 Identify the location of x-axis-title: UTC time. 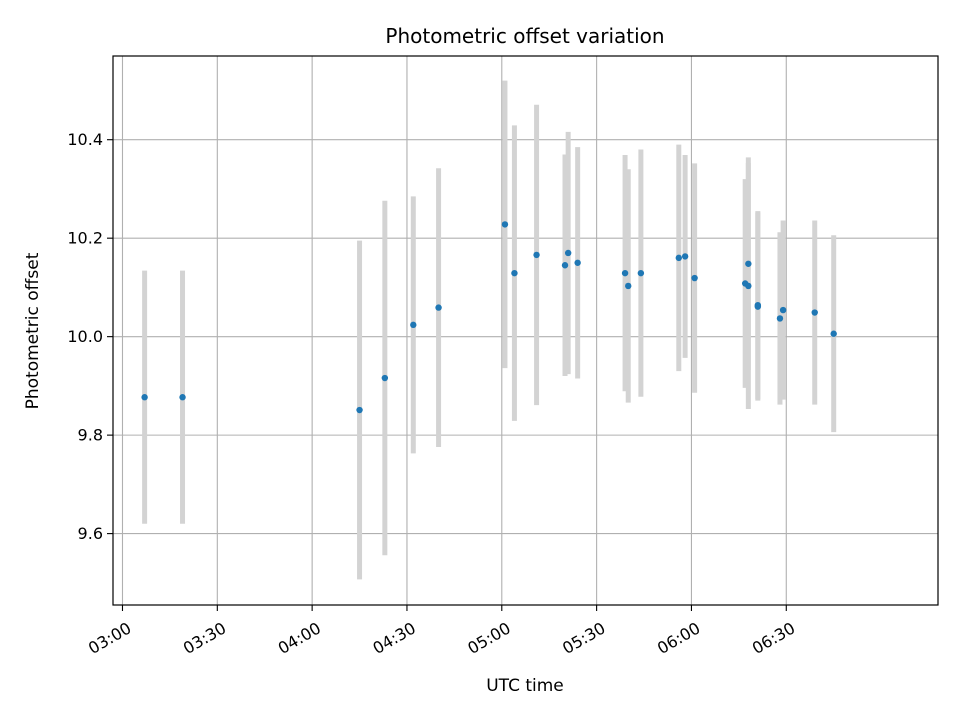
(525, 686).